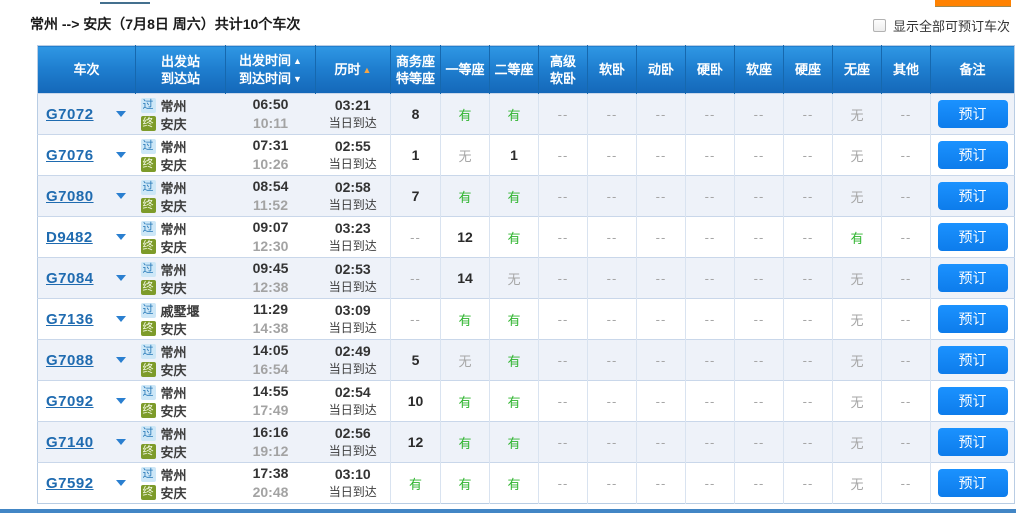 This screenshot has height=517, width=1016. I want to click on train-link: G7592, so click(70, 483).